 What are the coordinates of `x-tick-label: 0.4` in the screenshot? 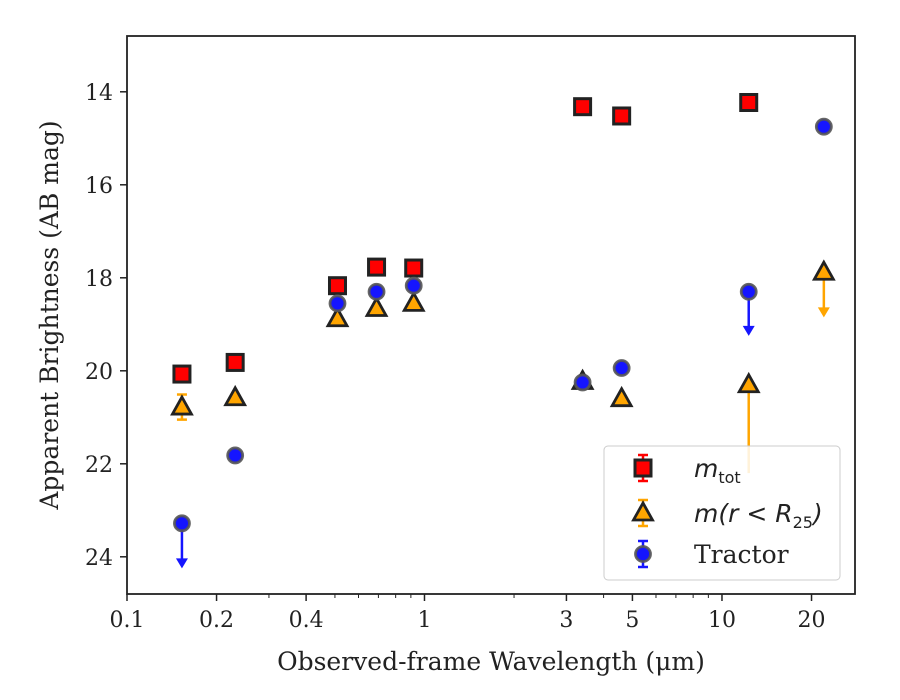 It's located at (306, 620).